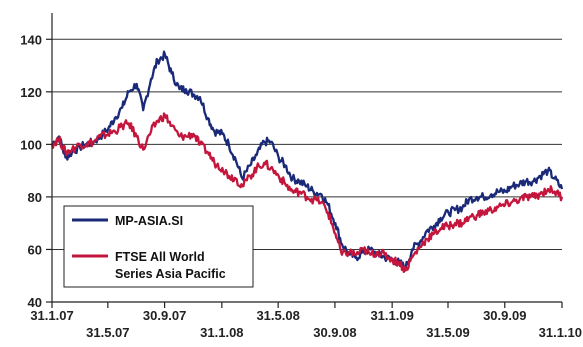 The image size is (583, 347). Describe the element at coordinates (35, 197) in the screenshot. I see `y-tick-label: 80` at that location.